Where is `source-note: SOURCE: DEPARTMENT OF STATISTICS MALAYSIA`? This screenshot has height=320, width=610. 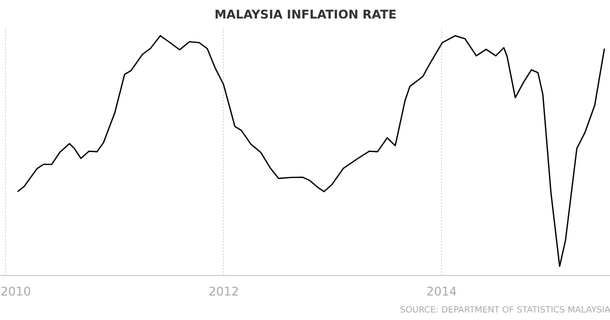 source-note: SOURCE: DEPARTMENT OF STATISTICS MALAYSIA is located at coordinates (505, 311).